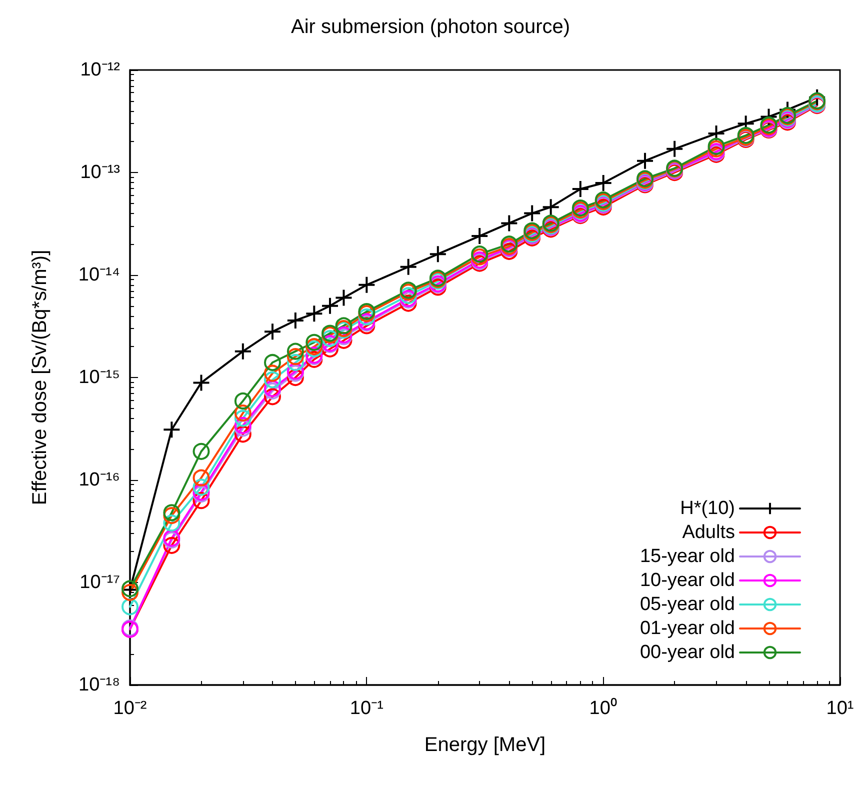 This screenshot has height=787, width=861. I want to click on x-tick-label: 10⁻¹, so click(367, 708).